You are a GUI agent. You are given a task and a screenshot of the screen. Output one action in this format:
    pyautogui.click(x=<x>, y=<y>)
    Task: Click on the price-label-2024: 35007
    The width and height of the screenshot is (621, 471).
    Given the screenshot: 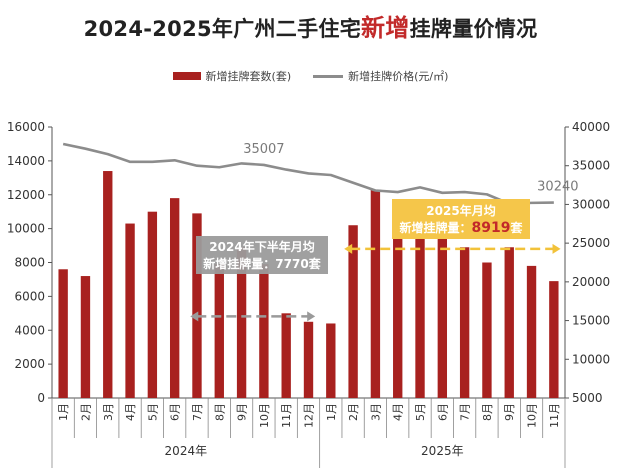 What is the action you would take?
    pyautogui.click(x=263, y=149)
    